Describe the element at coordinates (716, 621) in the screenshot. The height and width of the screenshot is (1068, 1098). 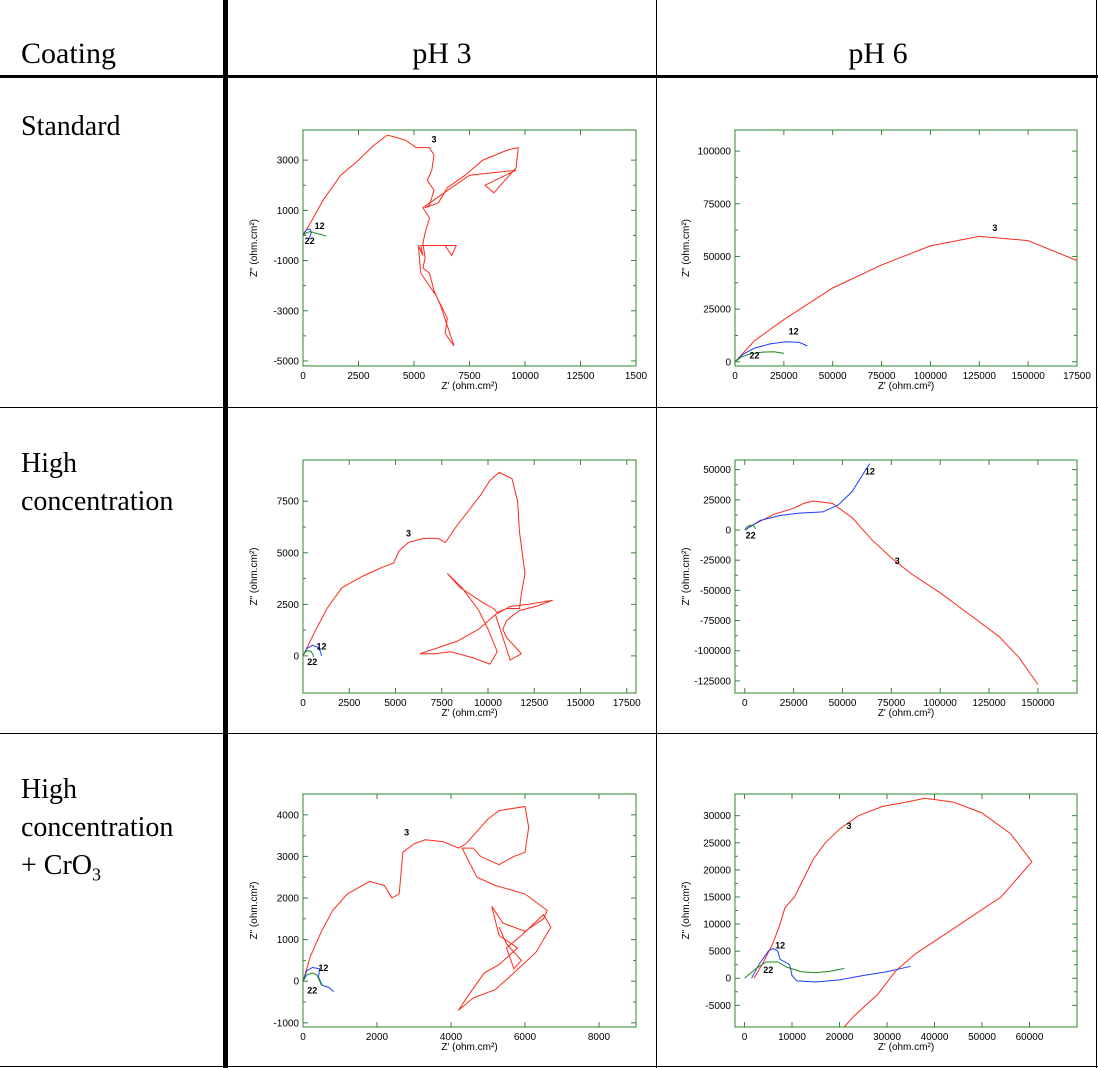
I see `y-tick-label: -75000` at that location.